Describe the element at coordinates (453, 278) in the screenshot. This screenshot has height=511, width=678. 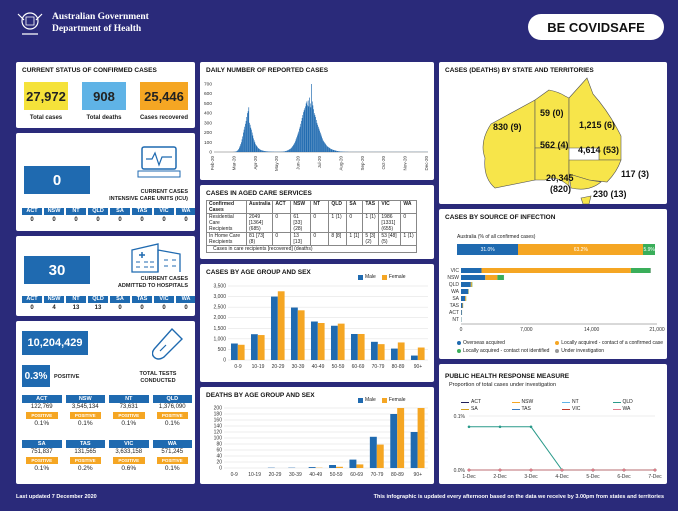
I see `y-tick-label: NSW` at that location.